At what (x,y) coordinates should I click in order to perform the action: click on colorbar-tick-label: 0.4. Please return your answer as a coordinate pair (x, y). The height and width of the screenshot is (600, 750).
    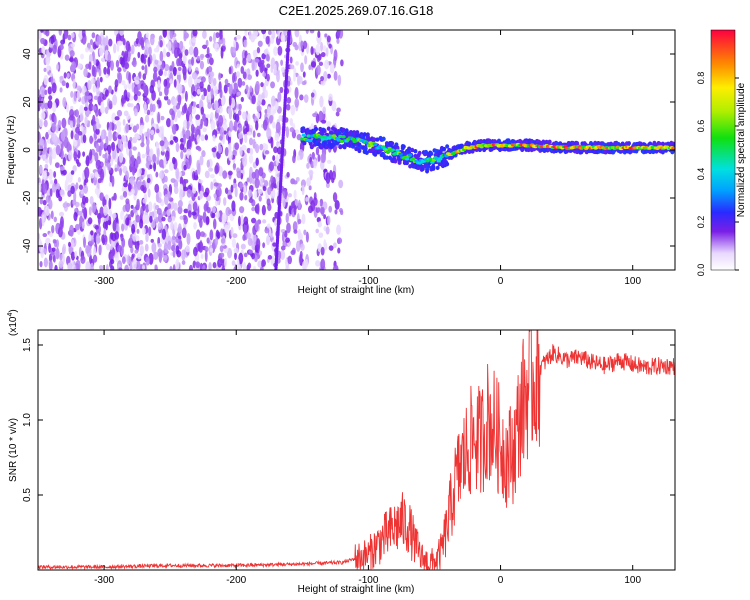
    Looking at the image, I should click on (701, 174).